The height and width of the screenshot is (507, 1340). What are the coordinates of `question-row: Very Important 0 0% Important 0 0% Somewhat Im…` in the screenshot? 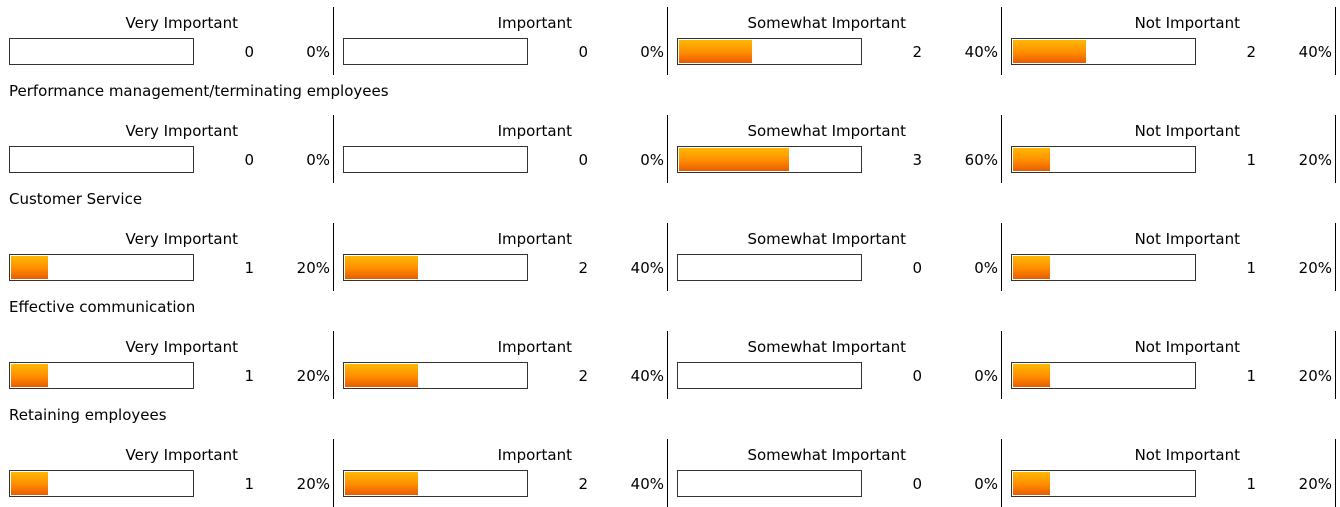 It's located at (670, 149).